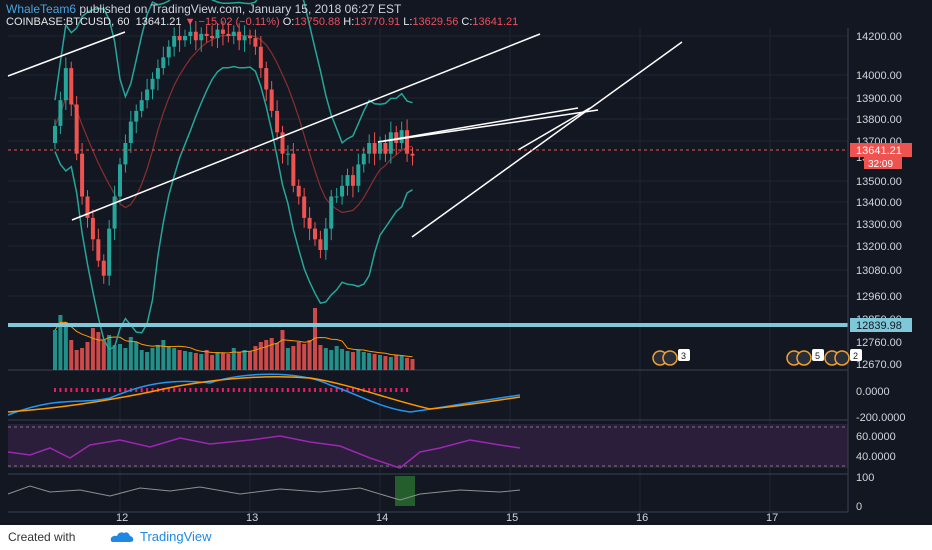 The image size is (932, 550). I want to click on open-value: 13750.88, so click(317, 22).